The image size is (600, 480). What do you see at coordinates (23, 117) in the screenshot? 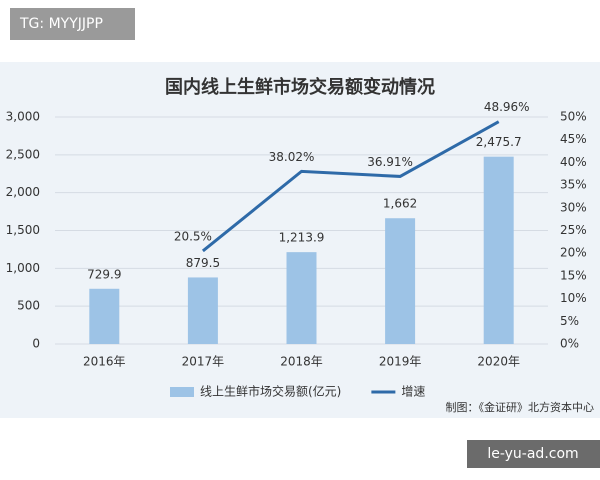
I see `y-tick-label: 3,000` at bounding box center [23, 117].